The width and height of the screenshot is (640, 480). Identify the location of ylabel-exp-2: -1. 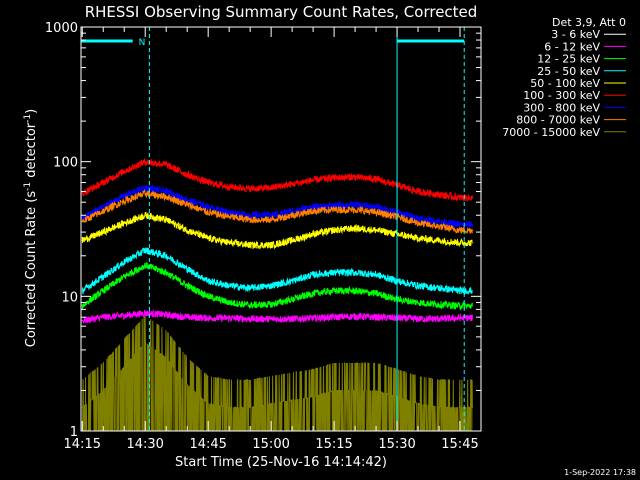
(28, 118).